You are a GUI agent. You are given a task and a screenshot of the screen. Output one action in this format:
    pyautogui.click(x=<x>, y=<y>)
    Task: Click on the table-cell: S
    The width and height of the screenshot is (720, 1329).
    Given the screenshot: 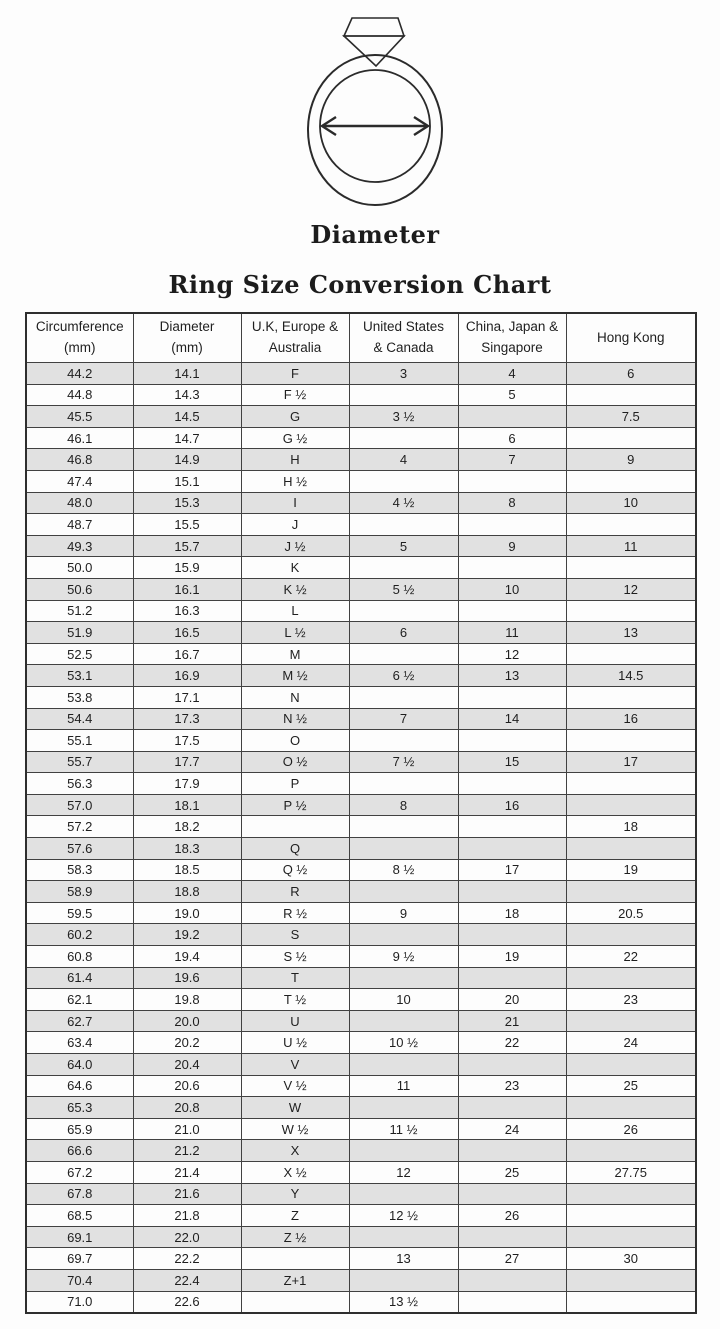 What is the action you would take?
    pyautogui.click(x=295, y=935)
    